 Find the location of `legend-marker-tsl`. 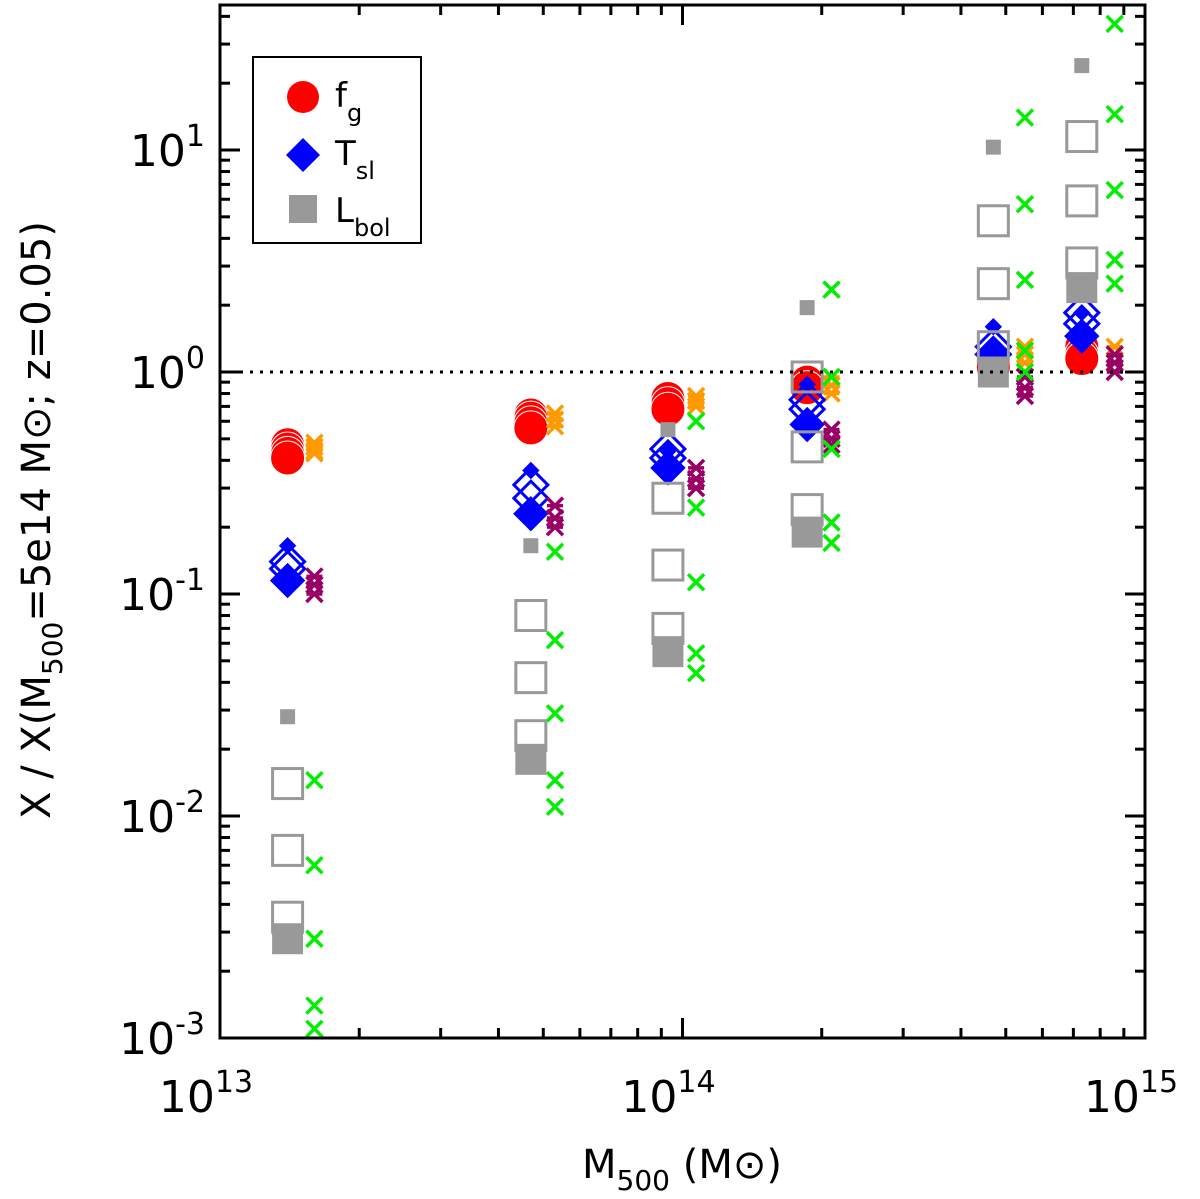

legend-marker-tsl is located at coordinates (303, 155).